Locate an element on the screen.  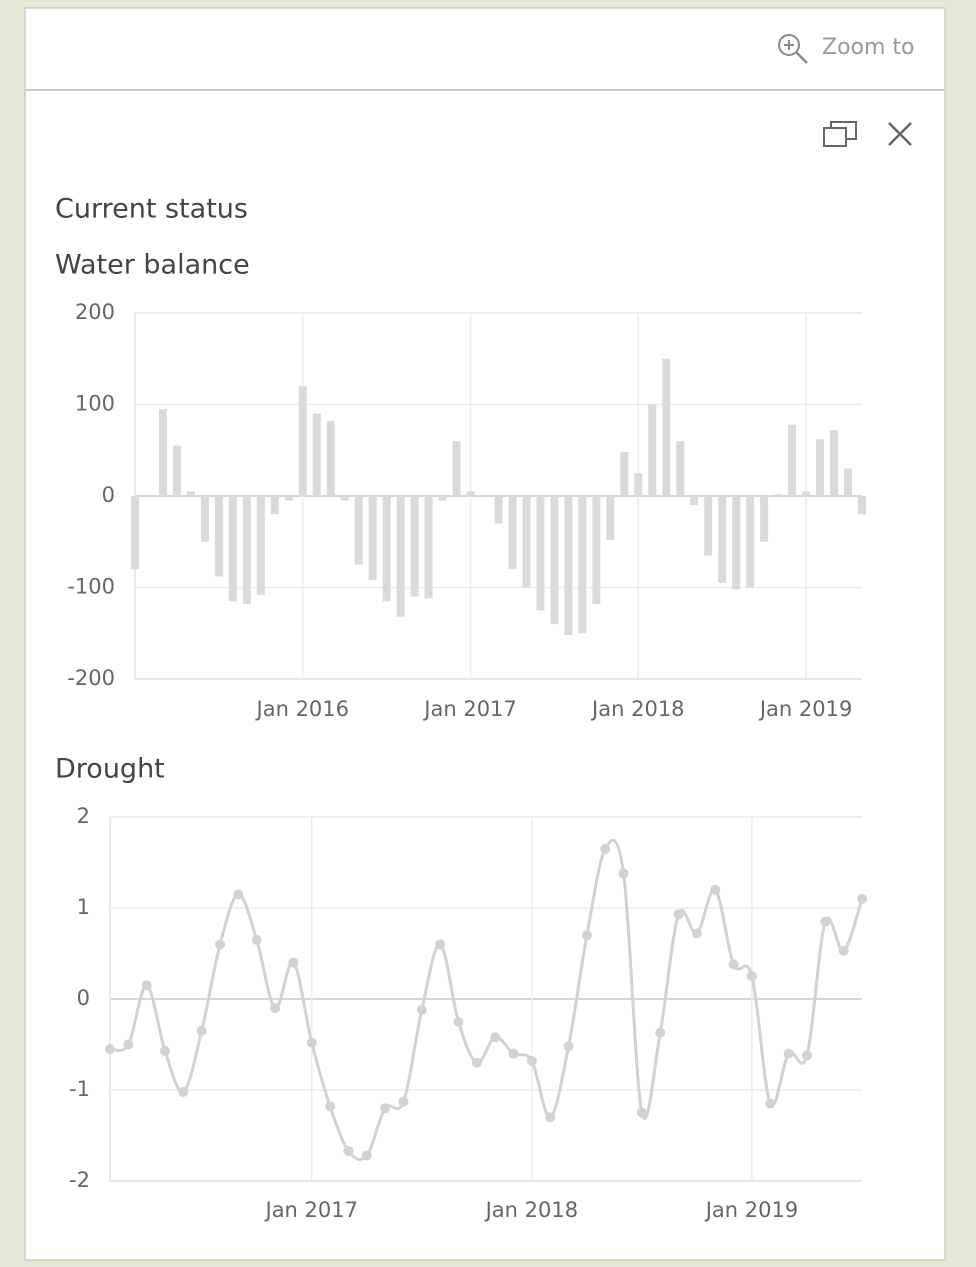
zoom-label: Zoom to is located at coordinates (868, 47).